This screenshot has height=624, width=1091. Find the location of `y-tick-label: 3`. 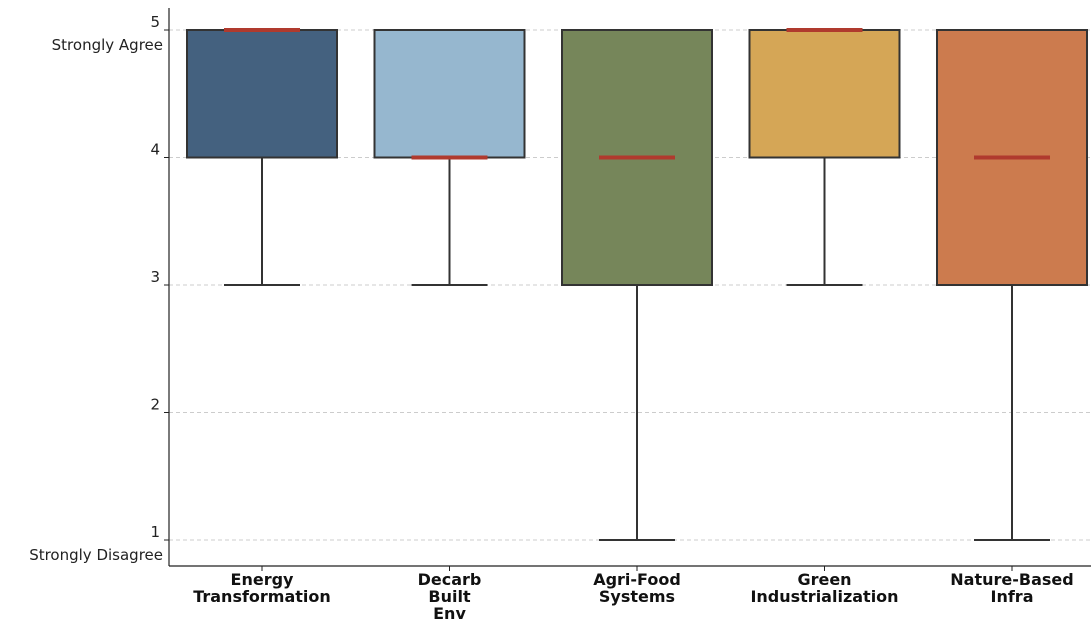

y-tick-label: 3 is located at coordinates (155, 277).